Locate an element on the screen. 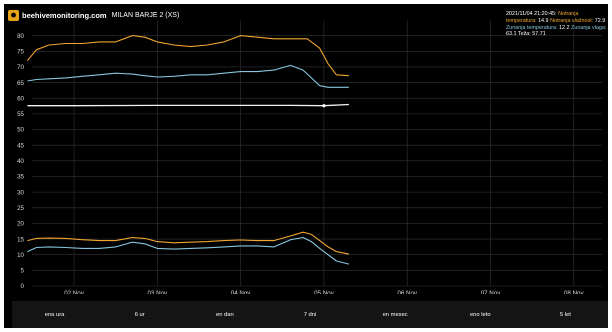  y-tick-label: 80 is located at coordinates (20, 36).